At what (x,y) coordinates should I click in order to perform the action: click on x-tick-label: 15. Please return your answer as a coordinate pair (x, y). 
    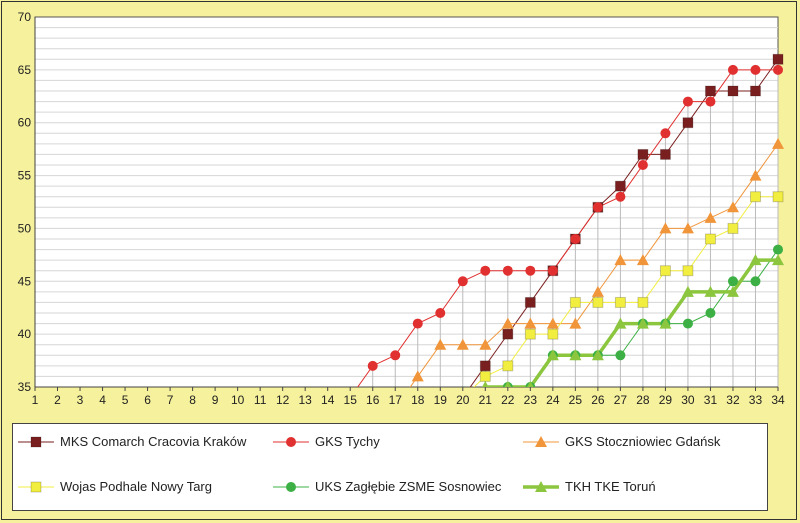
    Looking at the image, I should click on (351, 400).